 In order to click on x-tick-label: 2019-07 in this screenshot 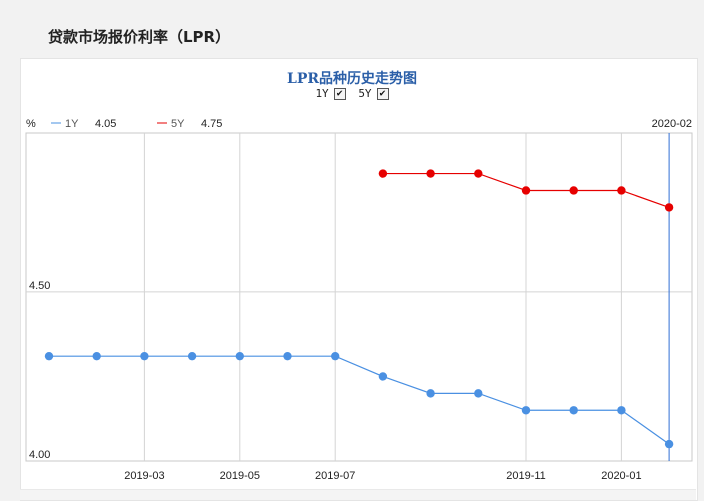, I will do `click(335, 476)`.